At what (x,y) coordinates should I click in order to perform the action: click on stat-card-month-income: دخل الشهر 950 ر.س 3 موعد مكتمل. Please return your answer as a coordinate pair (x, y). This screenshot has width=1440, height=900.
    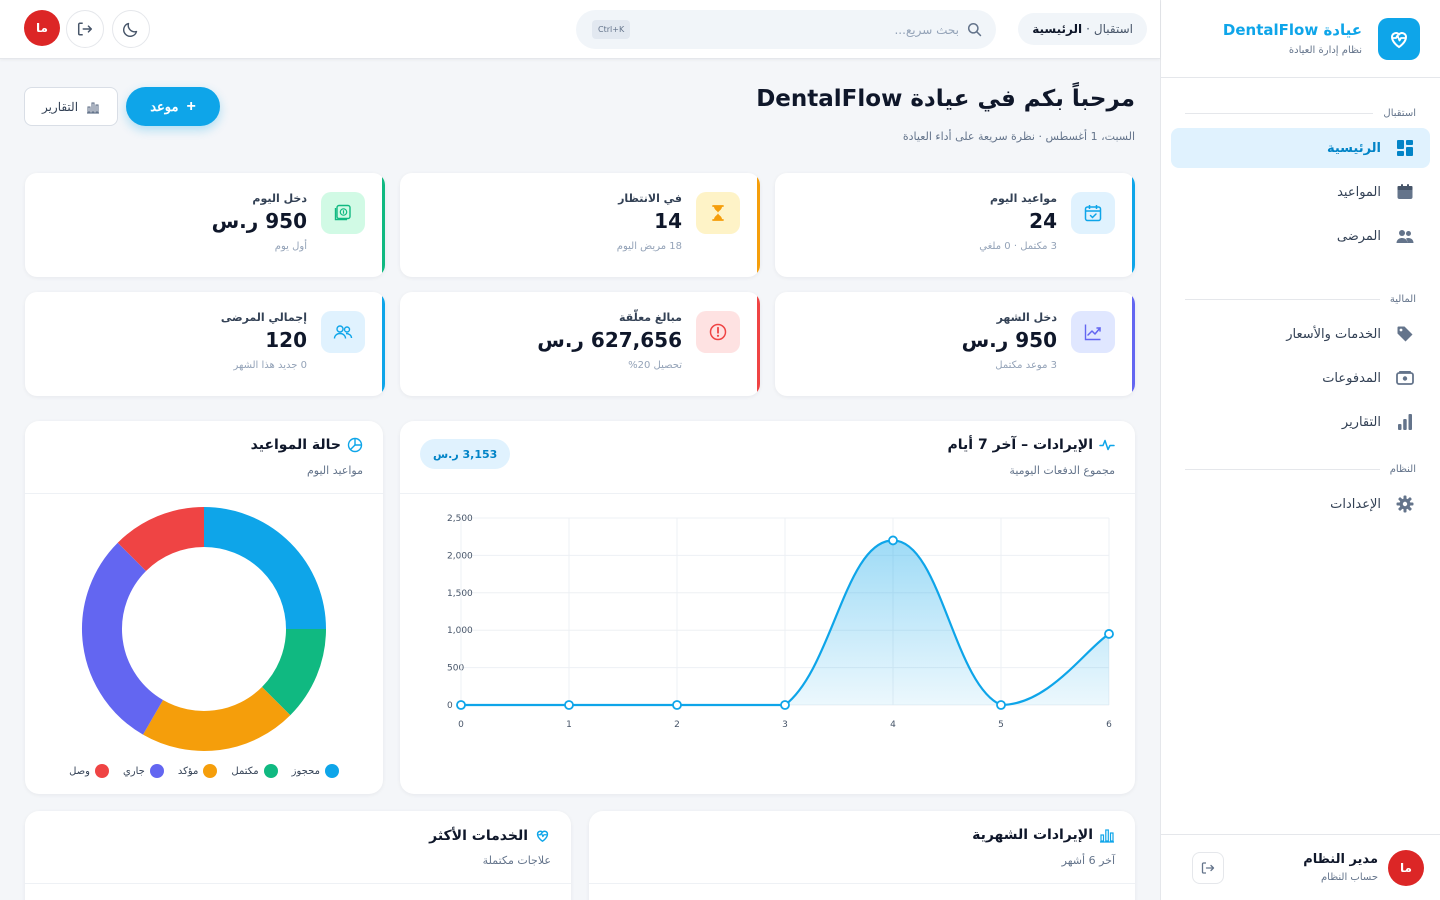
    Looking at the image, I should click on (955, 344).